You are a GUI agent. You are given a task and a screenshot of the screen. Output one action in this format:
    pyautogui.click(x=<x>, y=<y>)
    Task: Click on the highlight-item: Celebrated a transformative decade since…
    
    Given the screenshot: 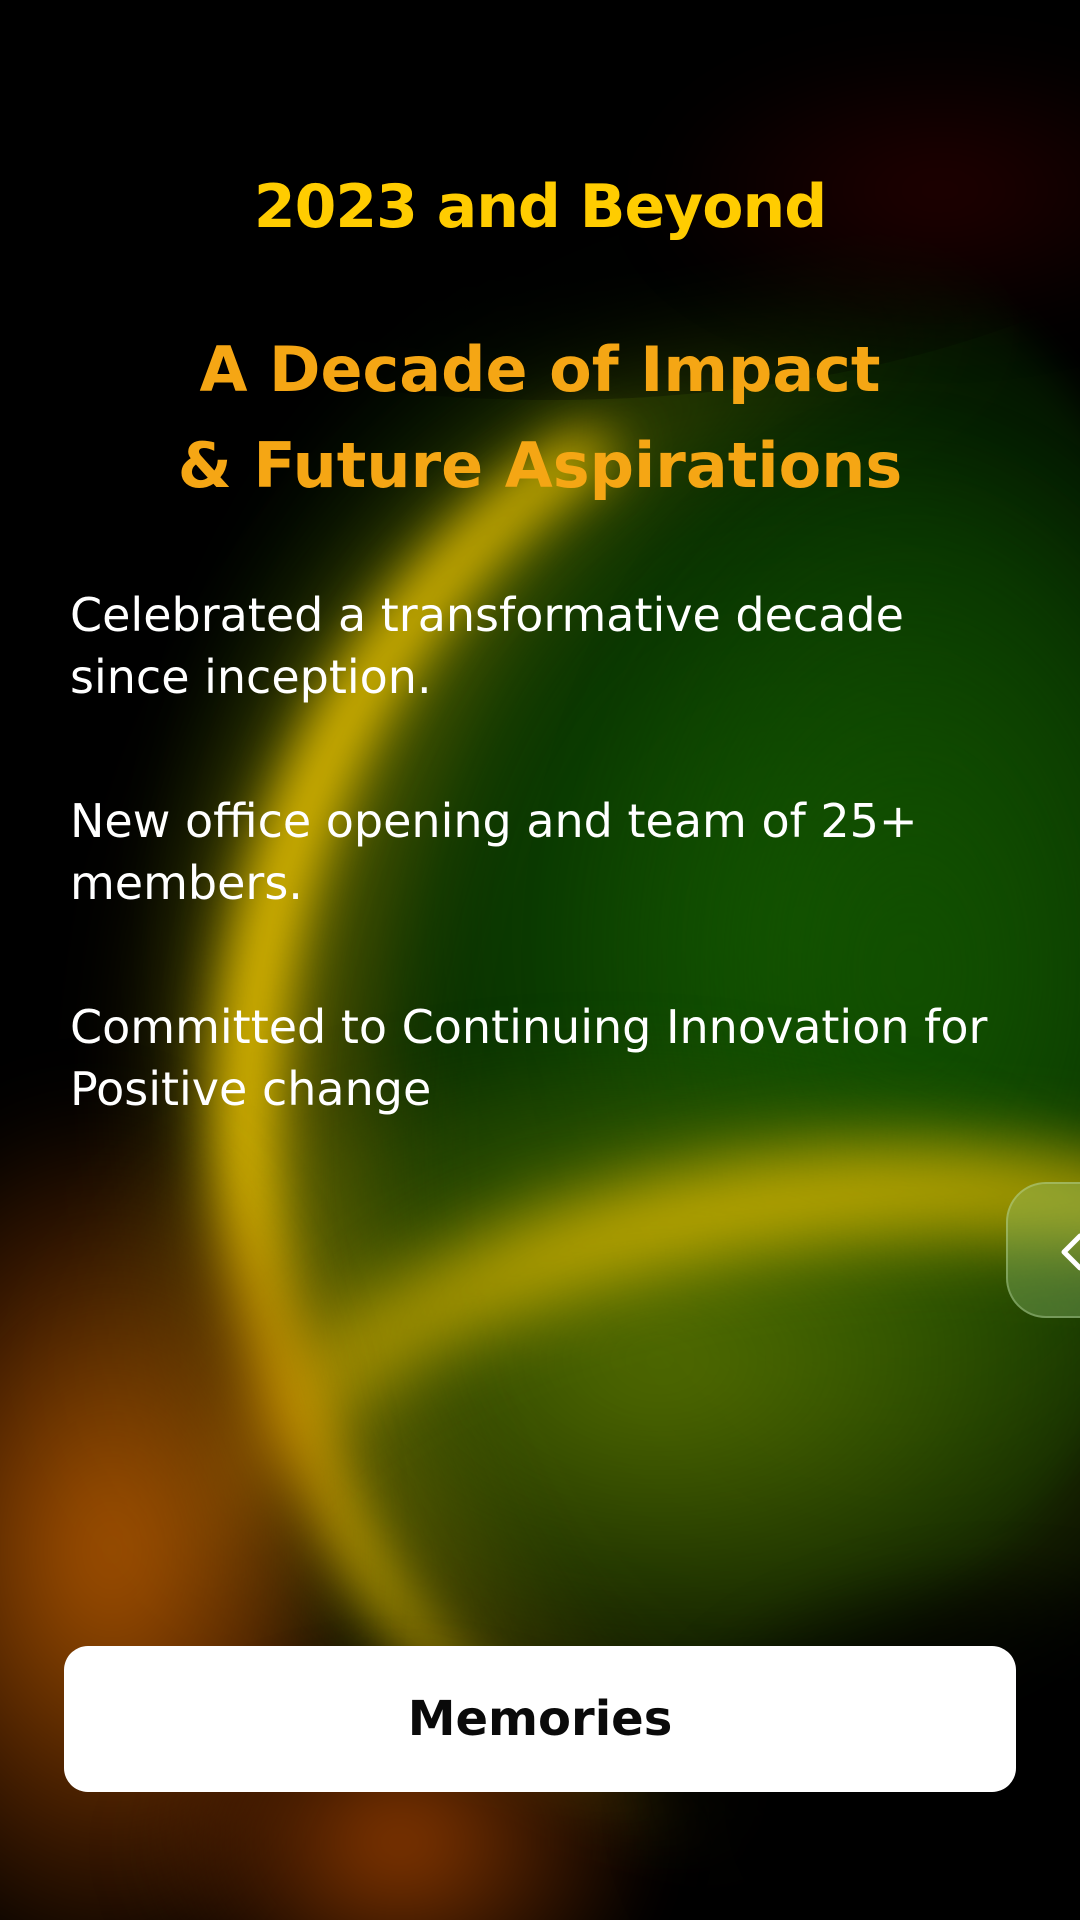 What is the action you would take?
    pyautogui.click(x=550, y=646)
    